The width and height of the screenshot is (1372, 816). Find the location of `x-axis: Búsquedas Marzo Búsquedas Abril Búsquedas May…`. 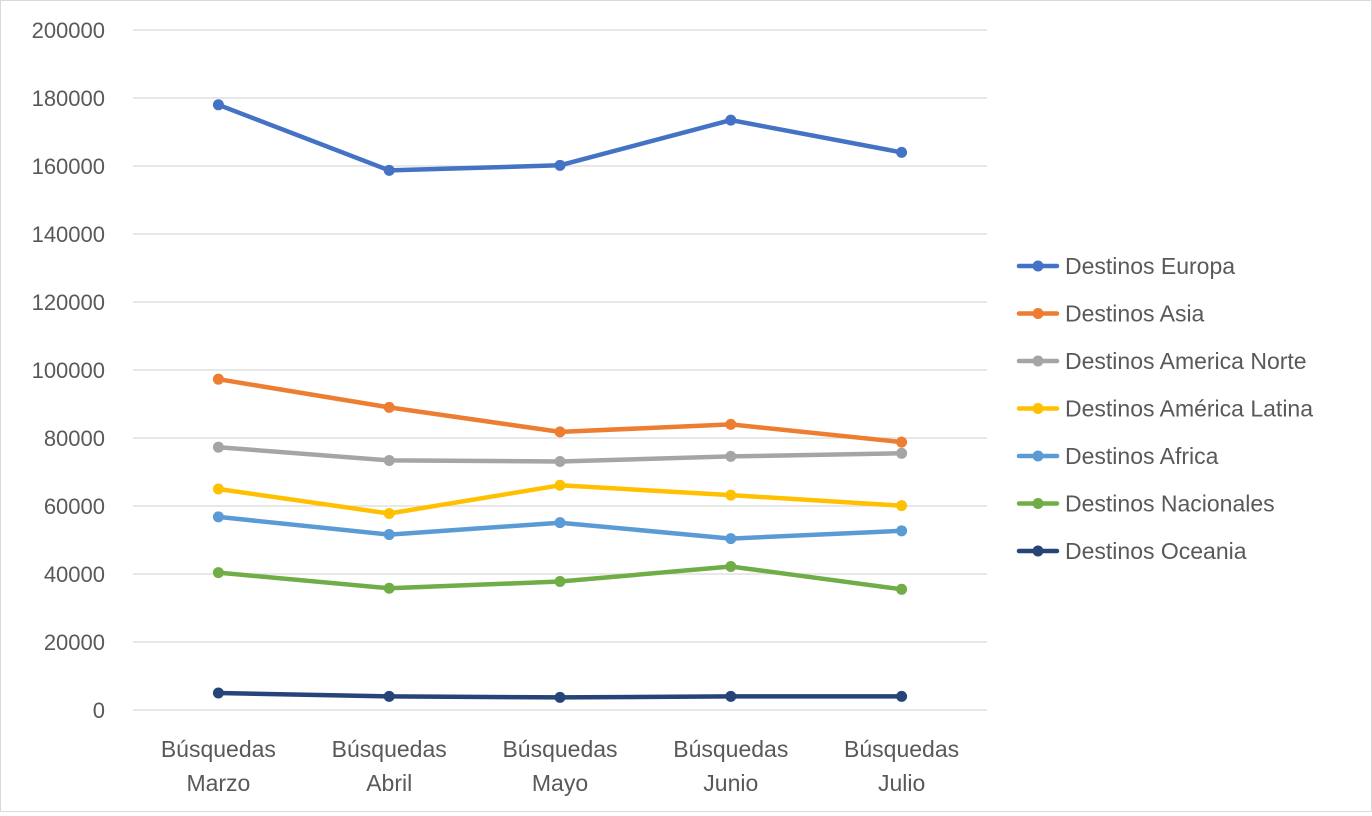

x-axis: Búsquedas Marzo Búsquedas Abril Búsquedas May… is located at coordinates (560, 766).